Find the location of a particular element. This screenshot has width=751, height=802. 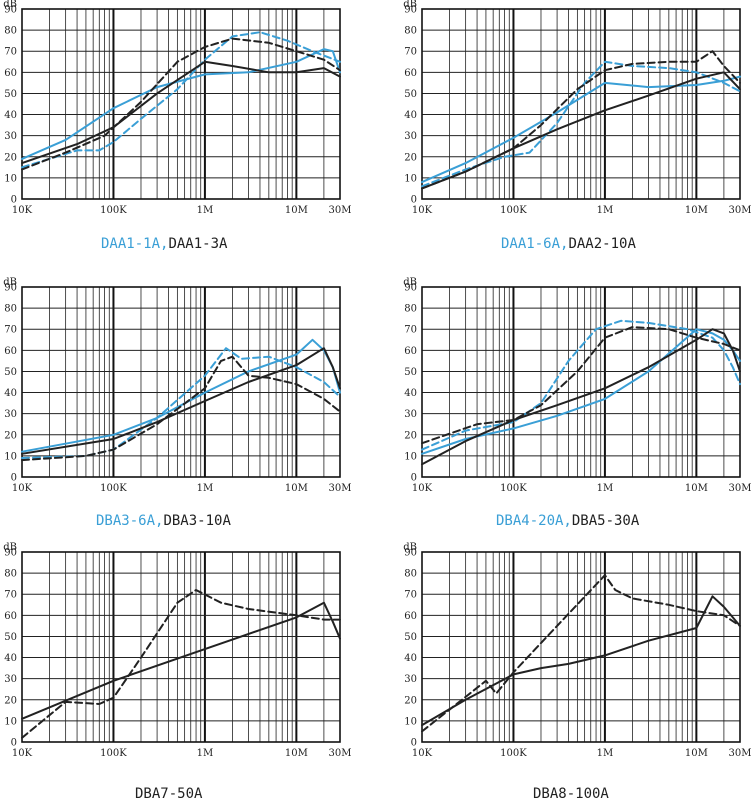

chart-2-y-tick-label: 10 is located at coordinates (410, 178).